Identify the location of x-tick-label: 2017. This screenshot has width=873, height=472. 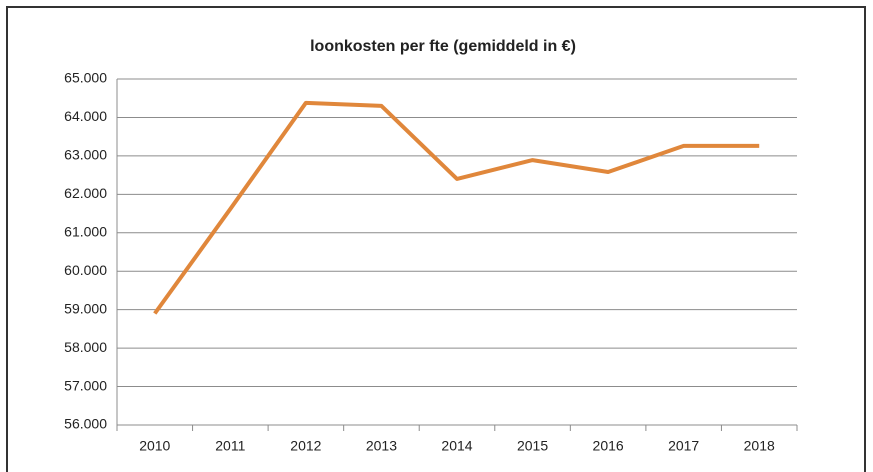
(683, 446).